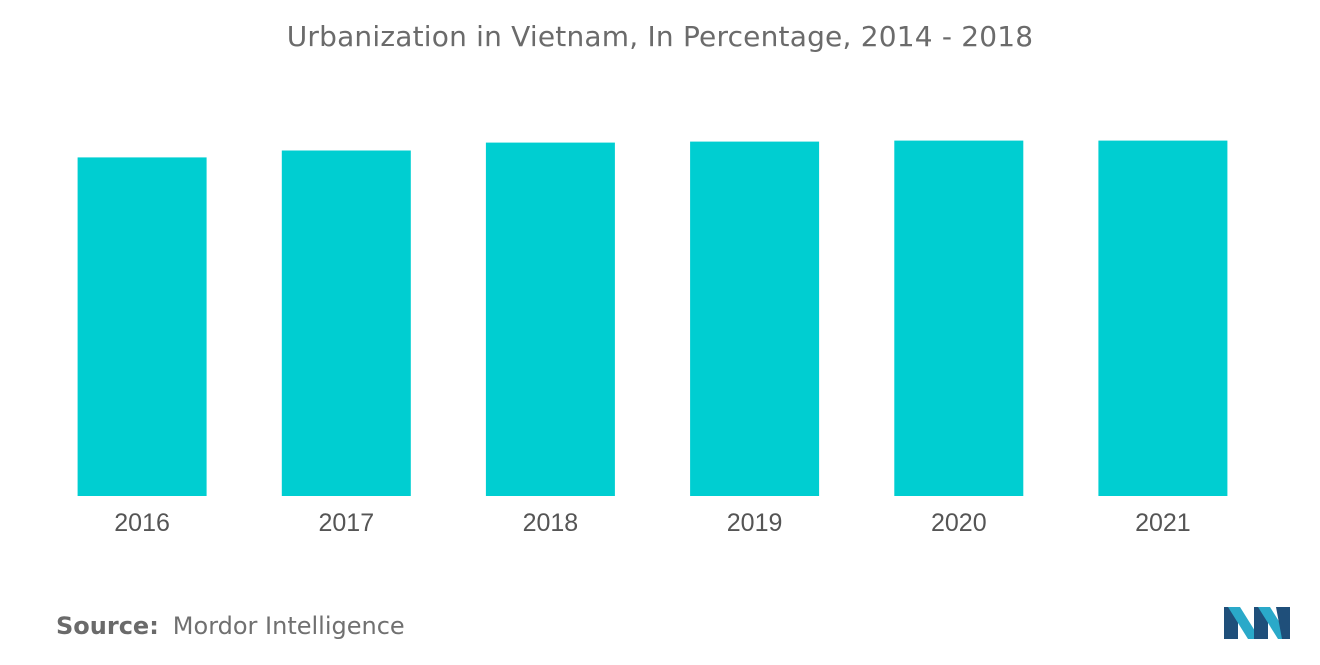  Describe the element at coordinates (551, 523) in the screenshot. I see `x-tick-label-2018: 2018` at that location.